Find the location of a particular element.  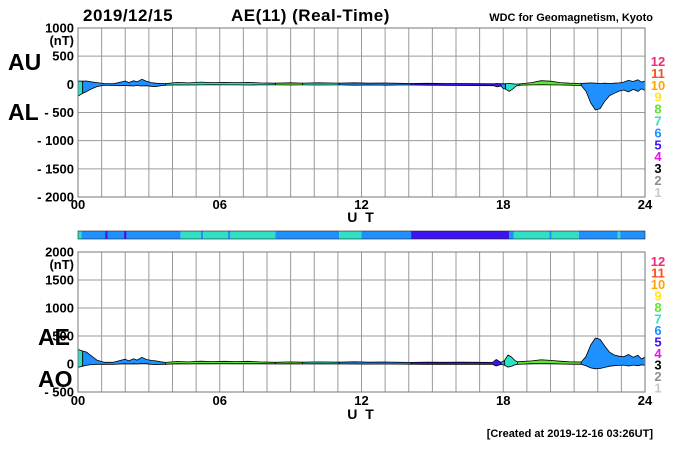

x-axis-labels: 00 06 12 18 24 U T is located at coordinates (362, 211).